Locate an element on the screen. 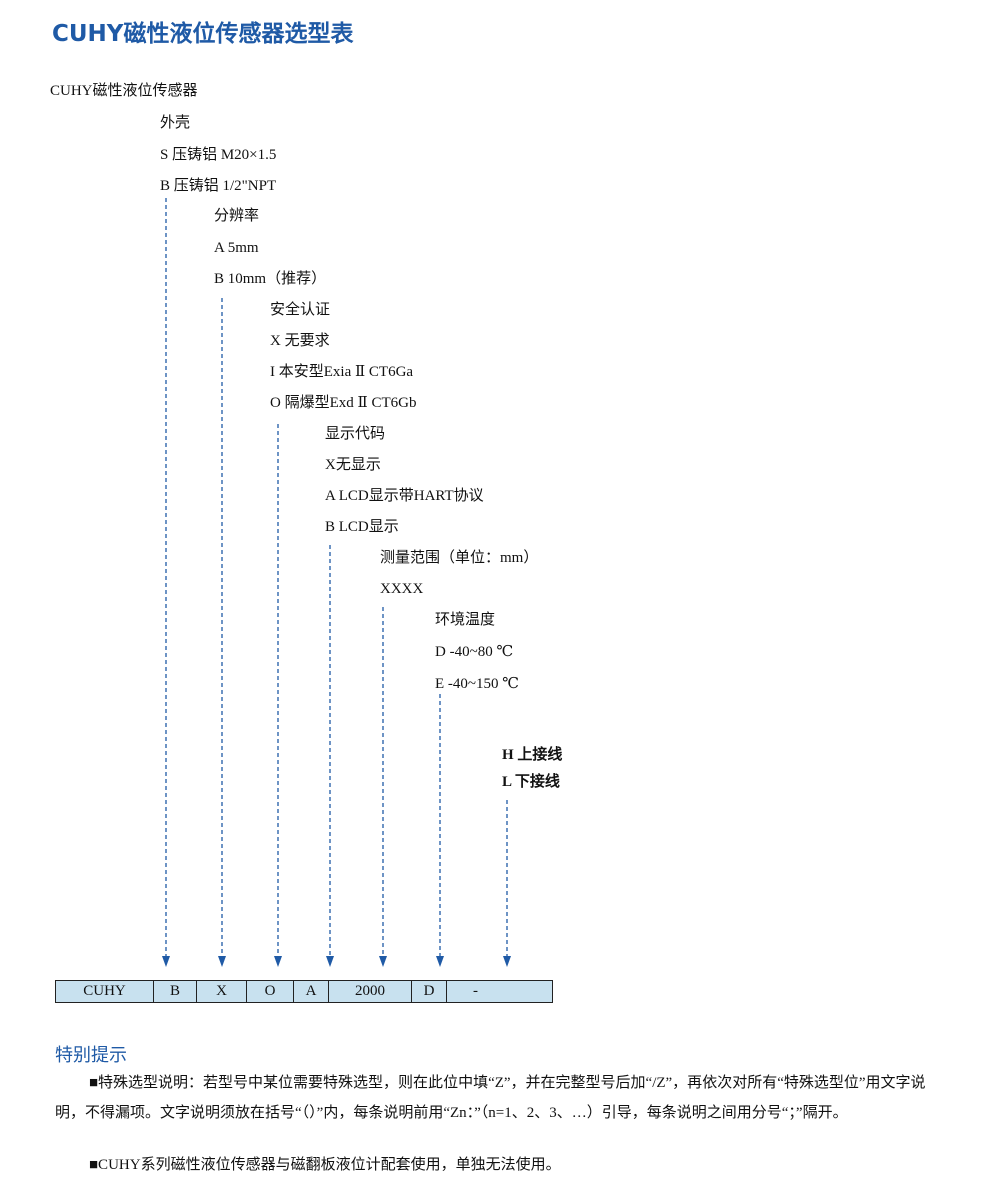 The image size is (1000, 1186). display-option: X无显示 is located at coordinates (353, 465).